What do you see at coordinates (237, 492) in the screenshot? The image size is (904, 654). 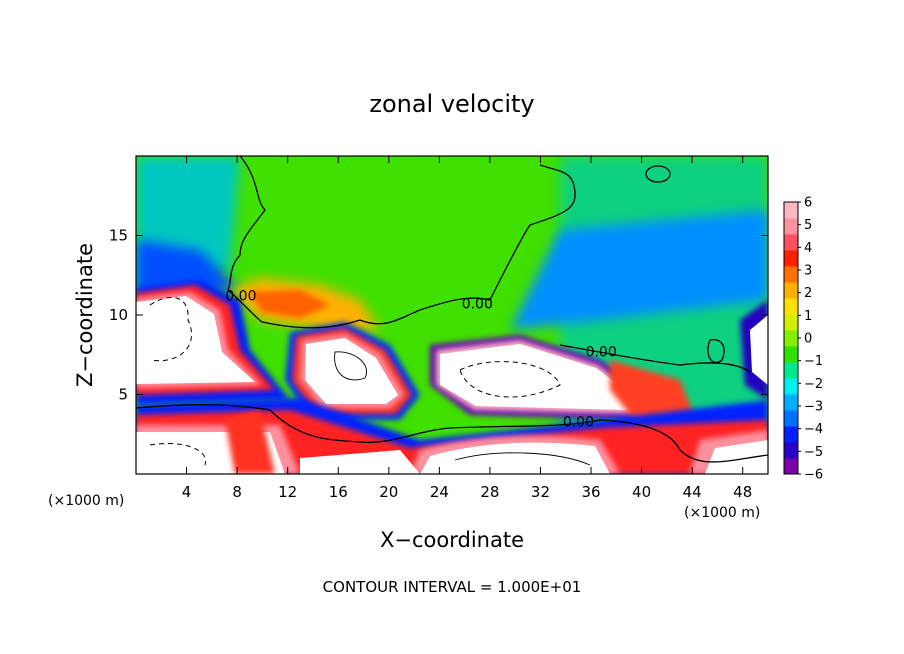 I see `x-tick-label: 8` at bounding box center [237, 492].